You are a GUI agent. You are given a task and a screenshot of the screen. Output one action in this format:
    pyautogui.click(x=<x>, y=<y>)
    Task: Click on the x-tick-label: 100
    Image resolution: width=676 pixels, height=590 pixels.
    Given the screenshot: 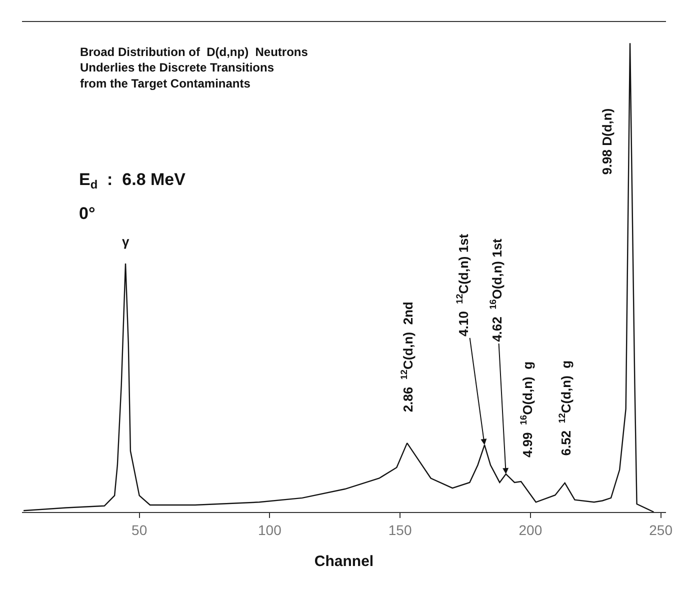 What is the action you would take?
    pyautogui.click(x=270, y=530)
    